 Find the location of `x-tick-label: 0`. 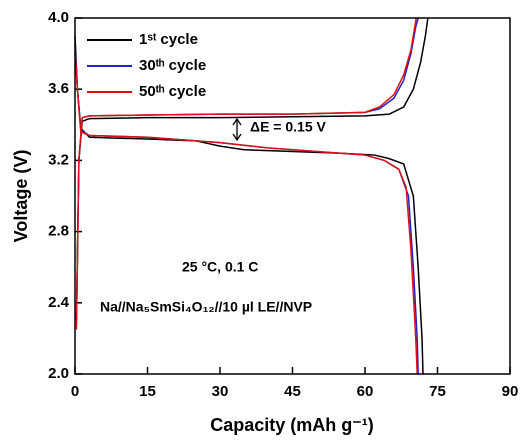

x-tick-label: 0 is located at coordinates (75, 391).